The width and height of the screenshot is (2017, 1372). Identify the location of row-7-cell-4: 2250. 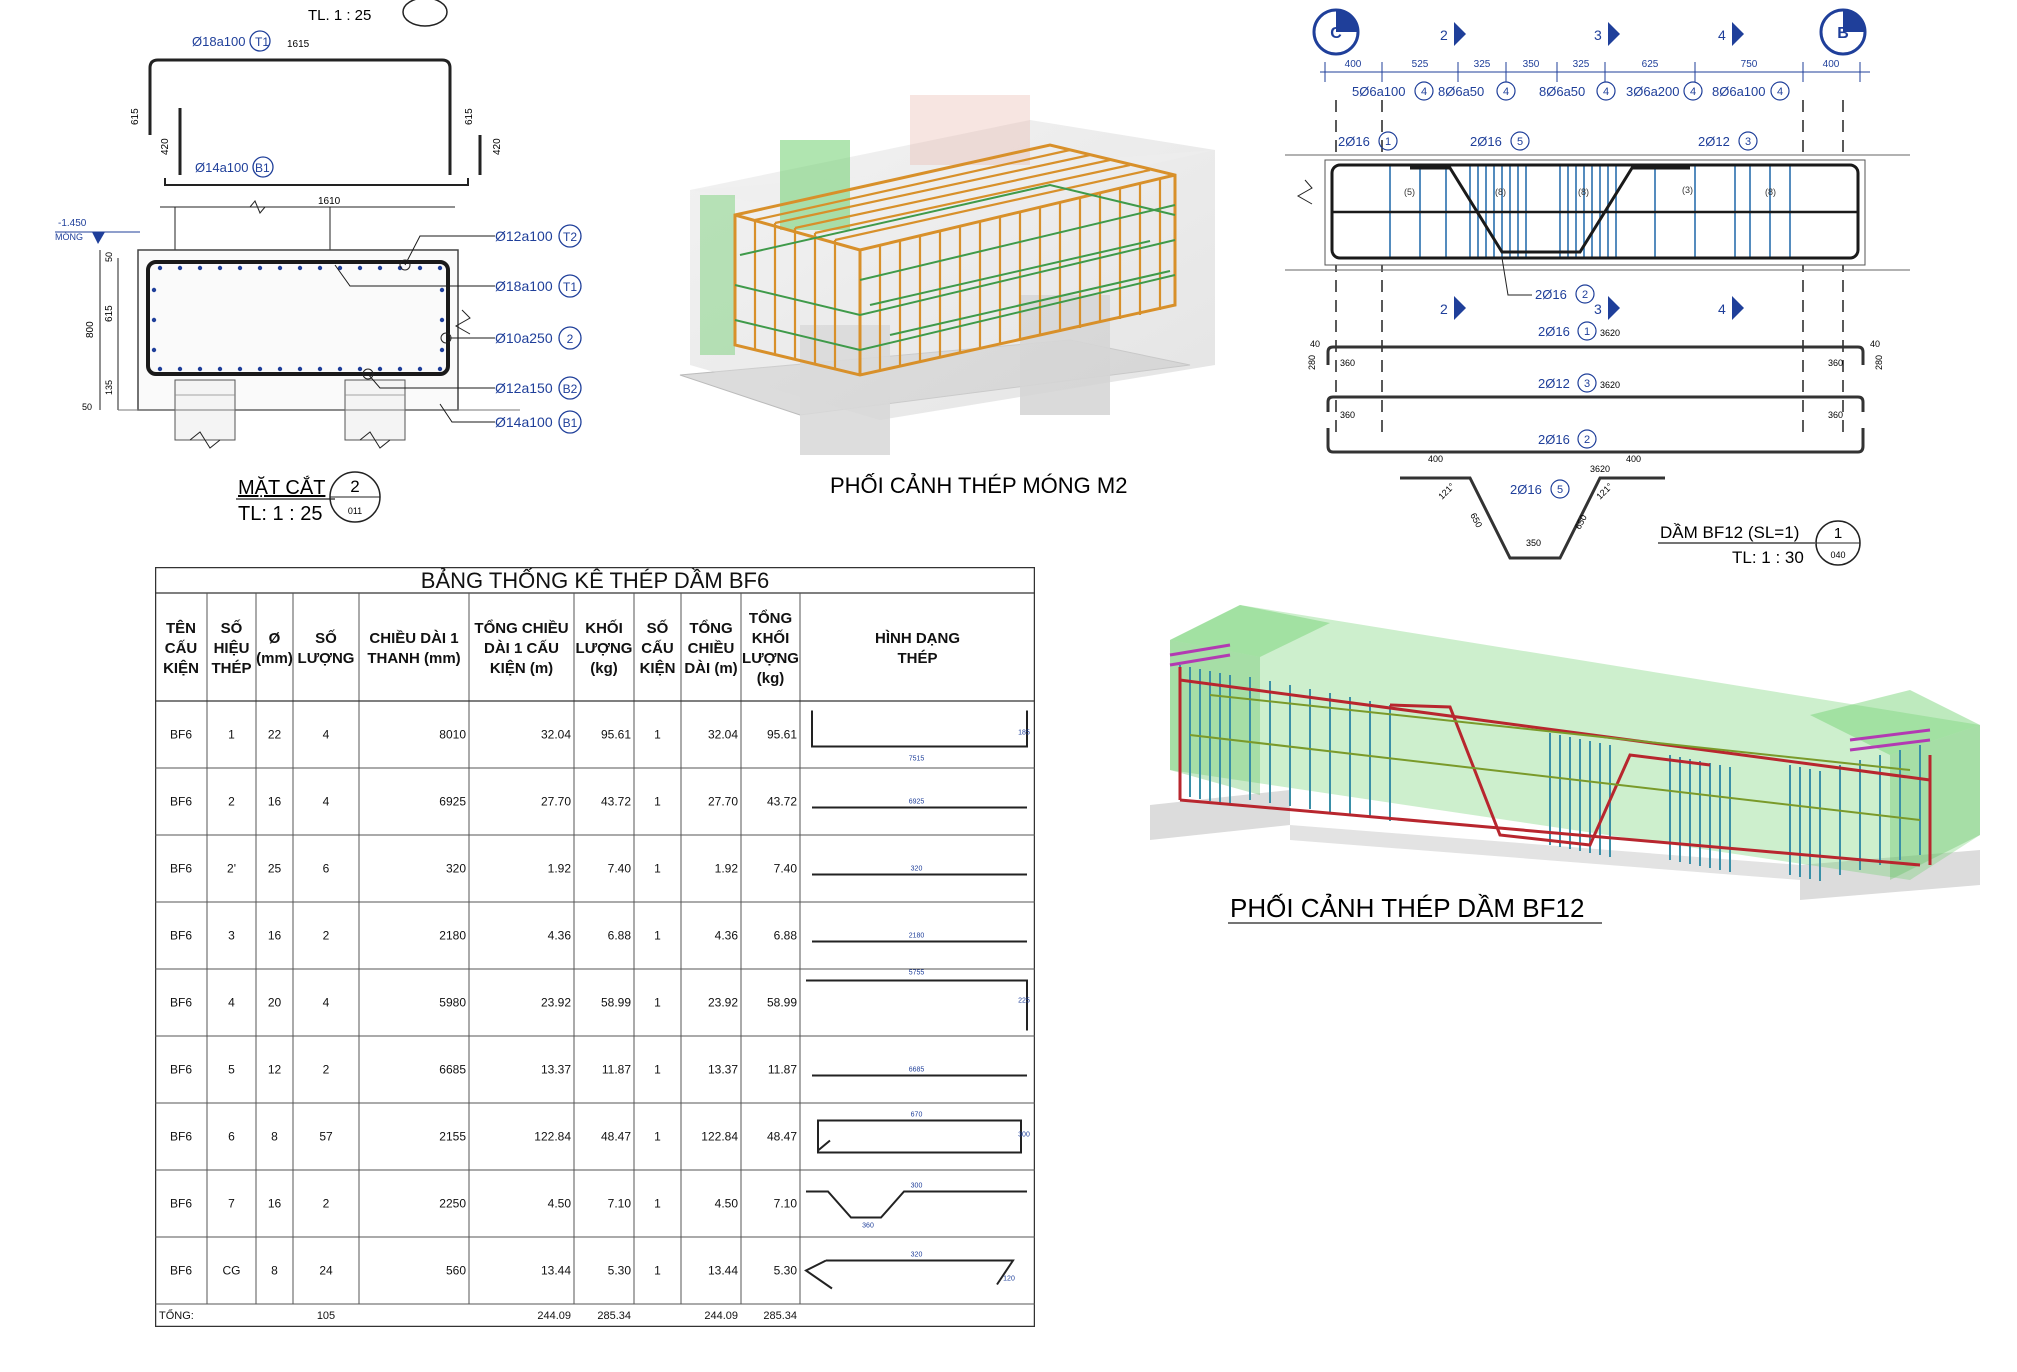
(452, 1204).